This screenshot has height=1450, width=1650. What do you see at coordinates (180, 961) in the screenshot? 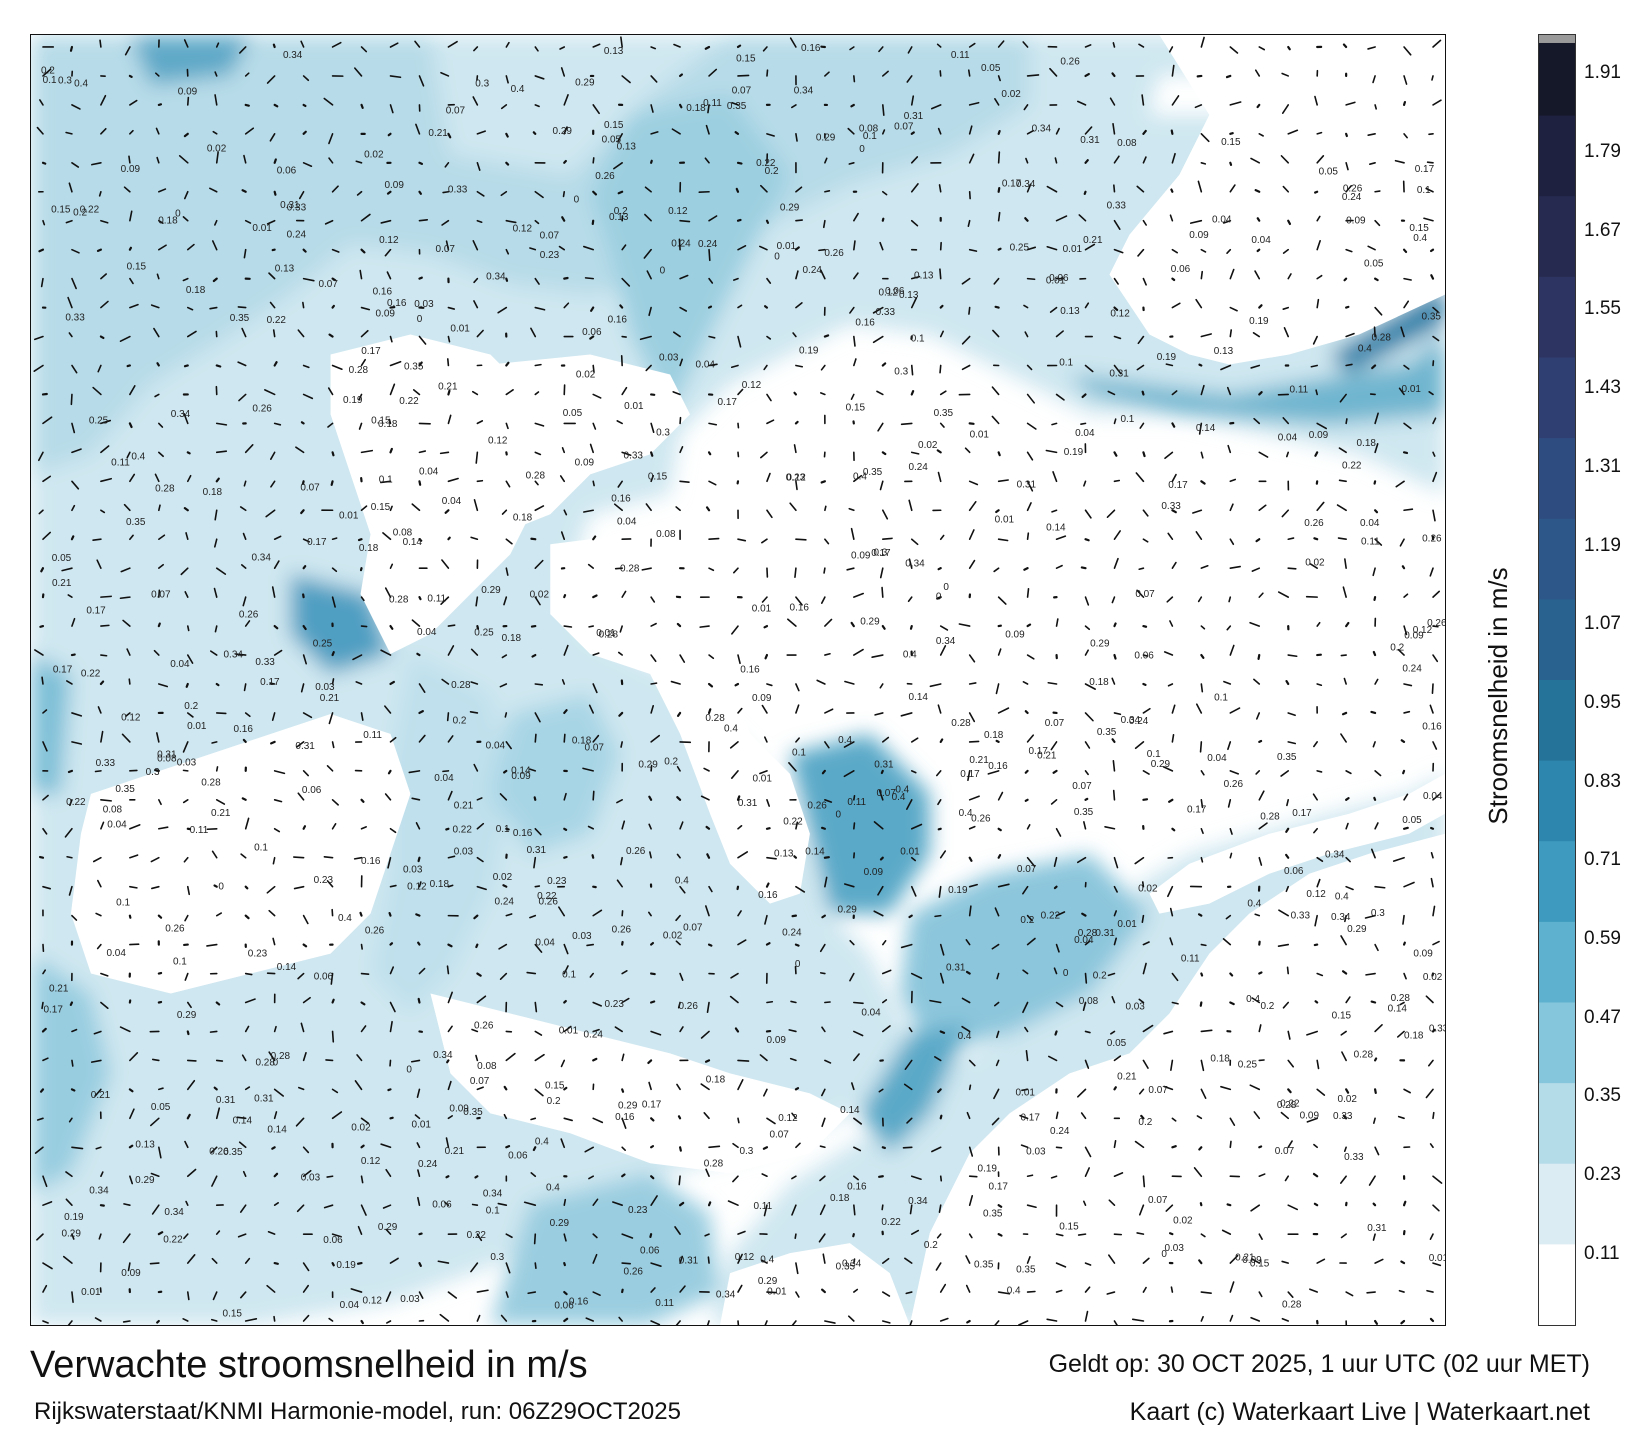
I see `speed-value-label: 0.1` at bounding box center [180, 961].